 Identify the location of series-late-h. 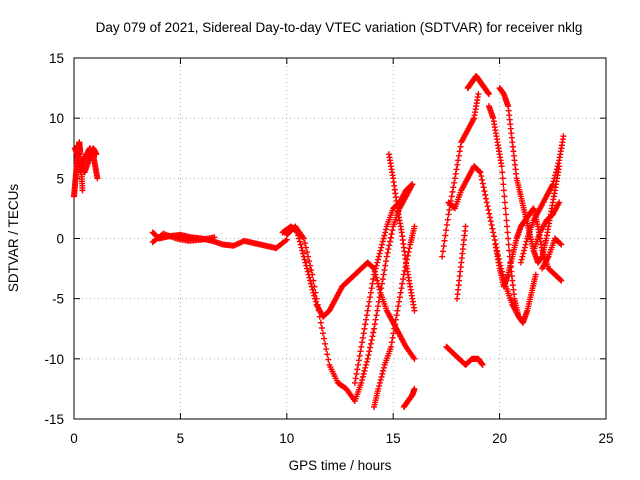
(542, 199).